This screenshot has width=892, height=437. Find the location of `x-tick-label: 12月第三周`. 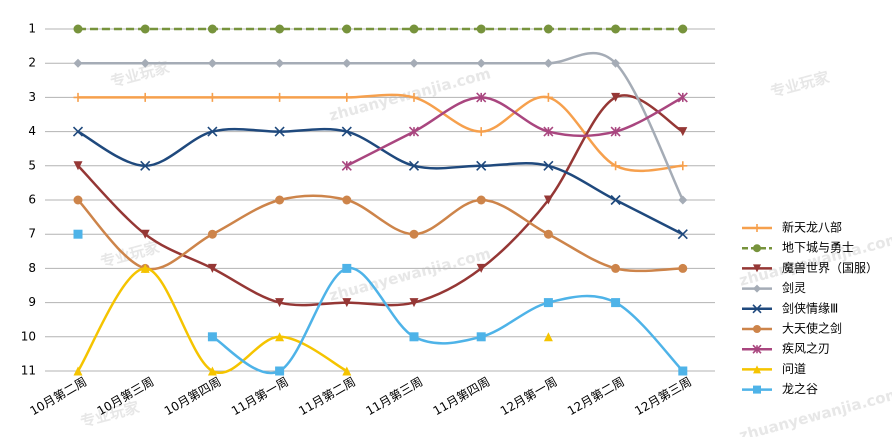

x-tick-label: 12月第三周 is located at coordinates (663, 397).